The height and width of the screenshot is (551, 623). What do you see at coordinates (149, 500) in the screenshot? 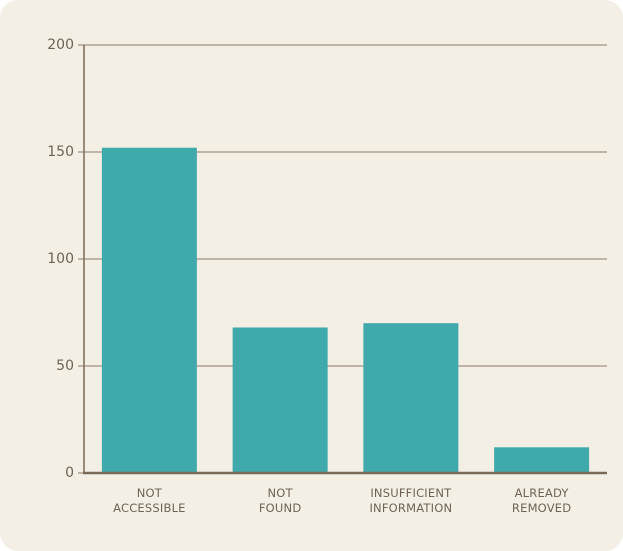
I see `x-tick-label: NOT ACCESSIBLE` at bounding box center [149, 500].